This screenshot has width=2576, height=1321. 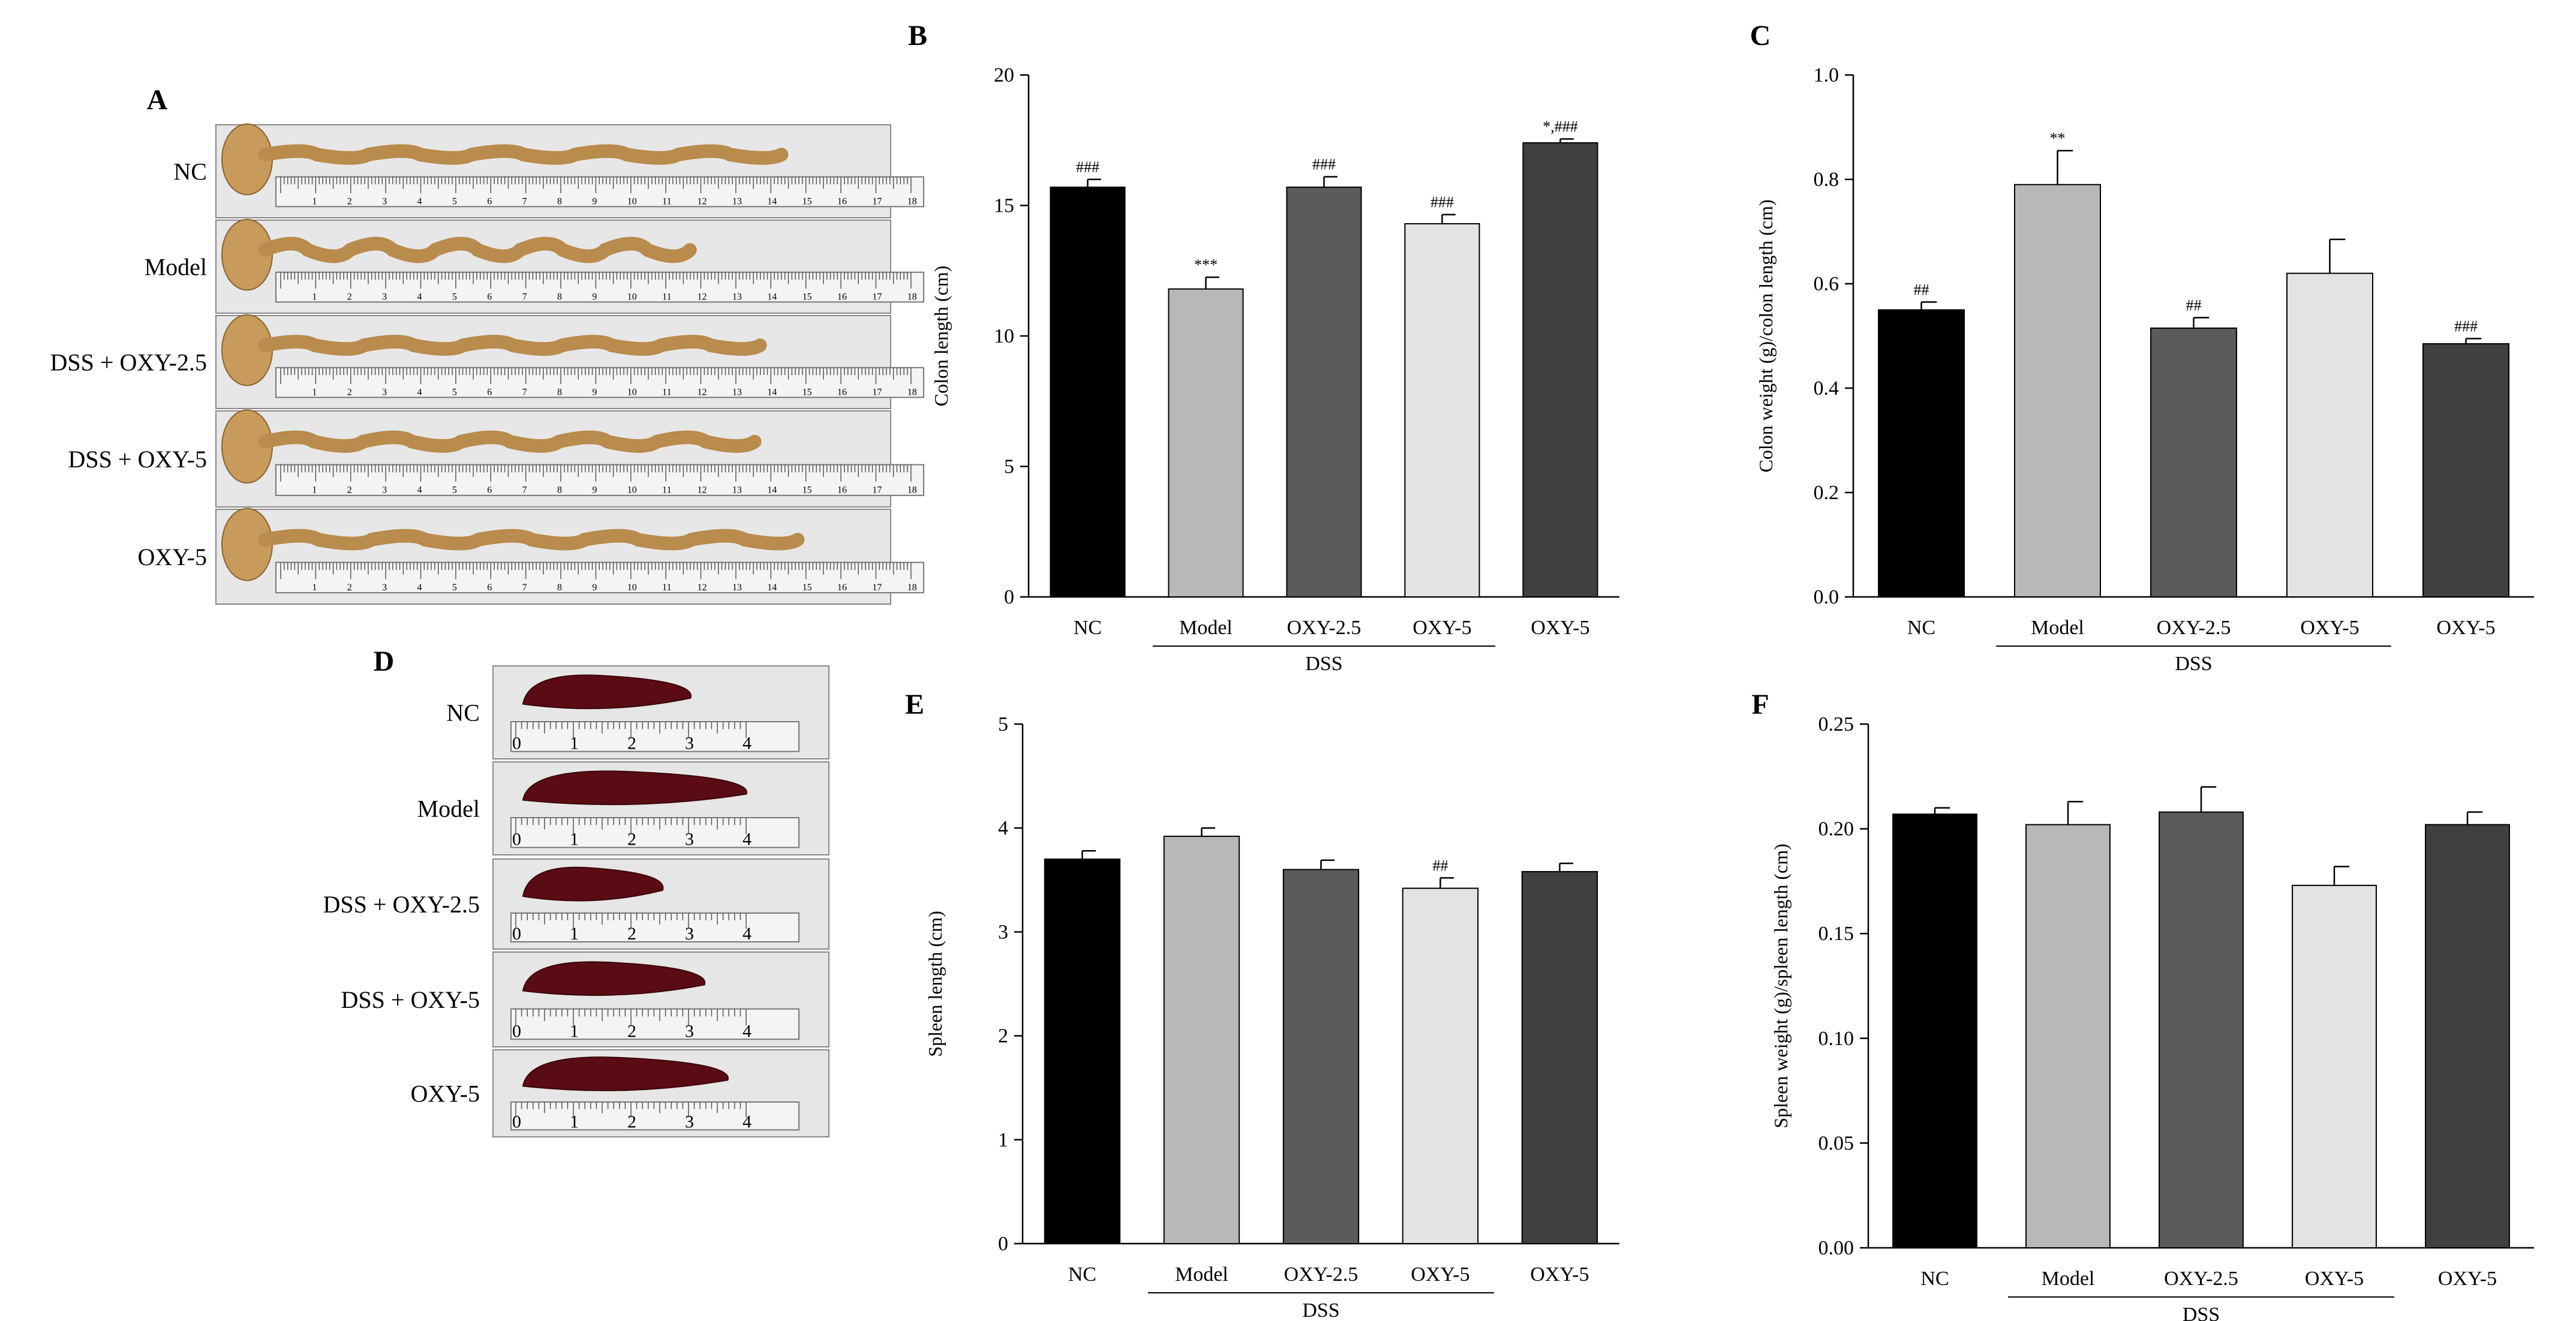 What do you see at coordinates (737, 392) in the screenshot?
I see `ruler-number: 13` at bounding box center [737, 392].